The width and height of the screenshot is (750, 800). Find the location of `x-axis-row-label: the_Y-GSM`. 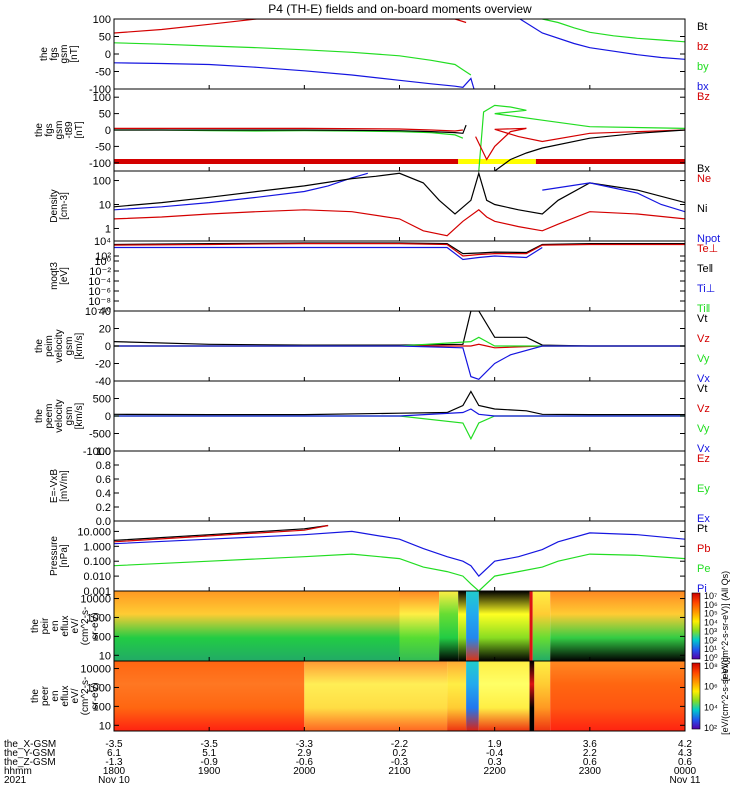

x-axis-row-label: the_Y-GSM is located at coordinates (29, 753).